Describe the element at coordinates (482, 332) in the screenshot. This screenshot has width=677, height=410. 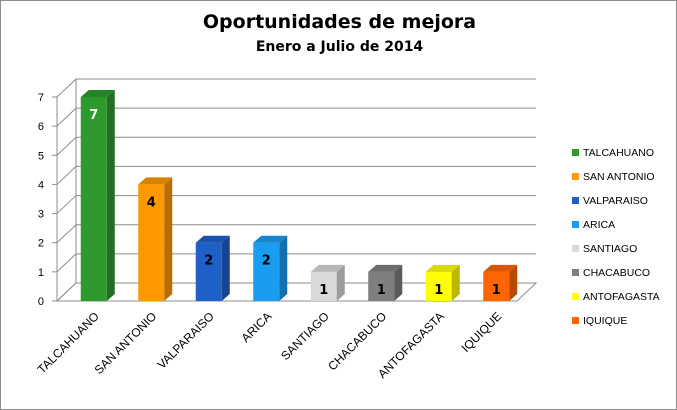
I see `category-label: IQUIQUE` at that location.